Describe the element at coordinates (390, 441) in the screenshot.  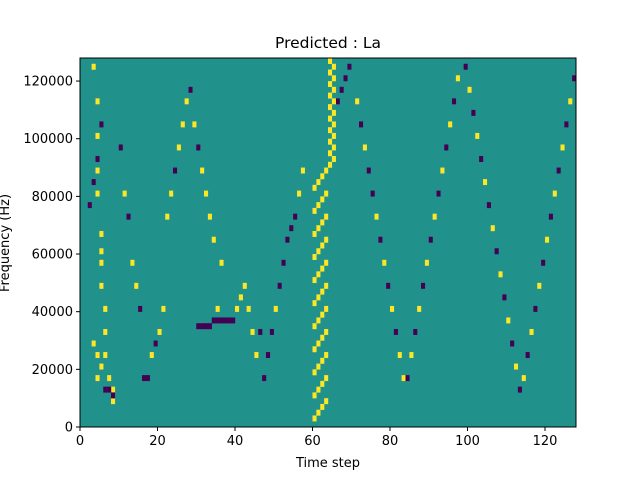
I see `x-tick-label: 80` at that location.